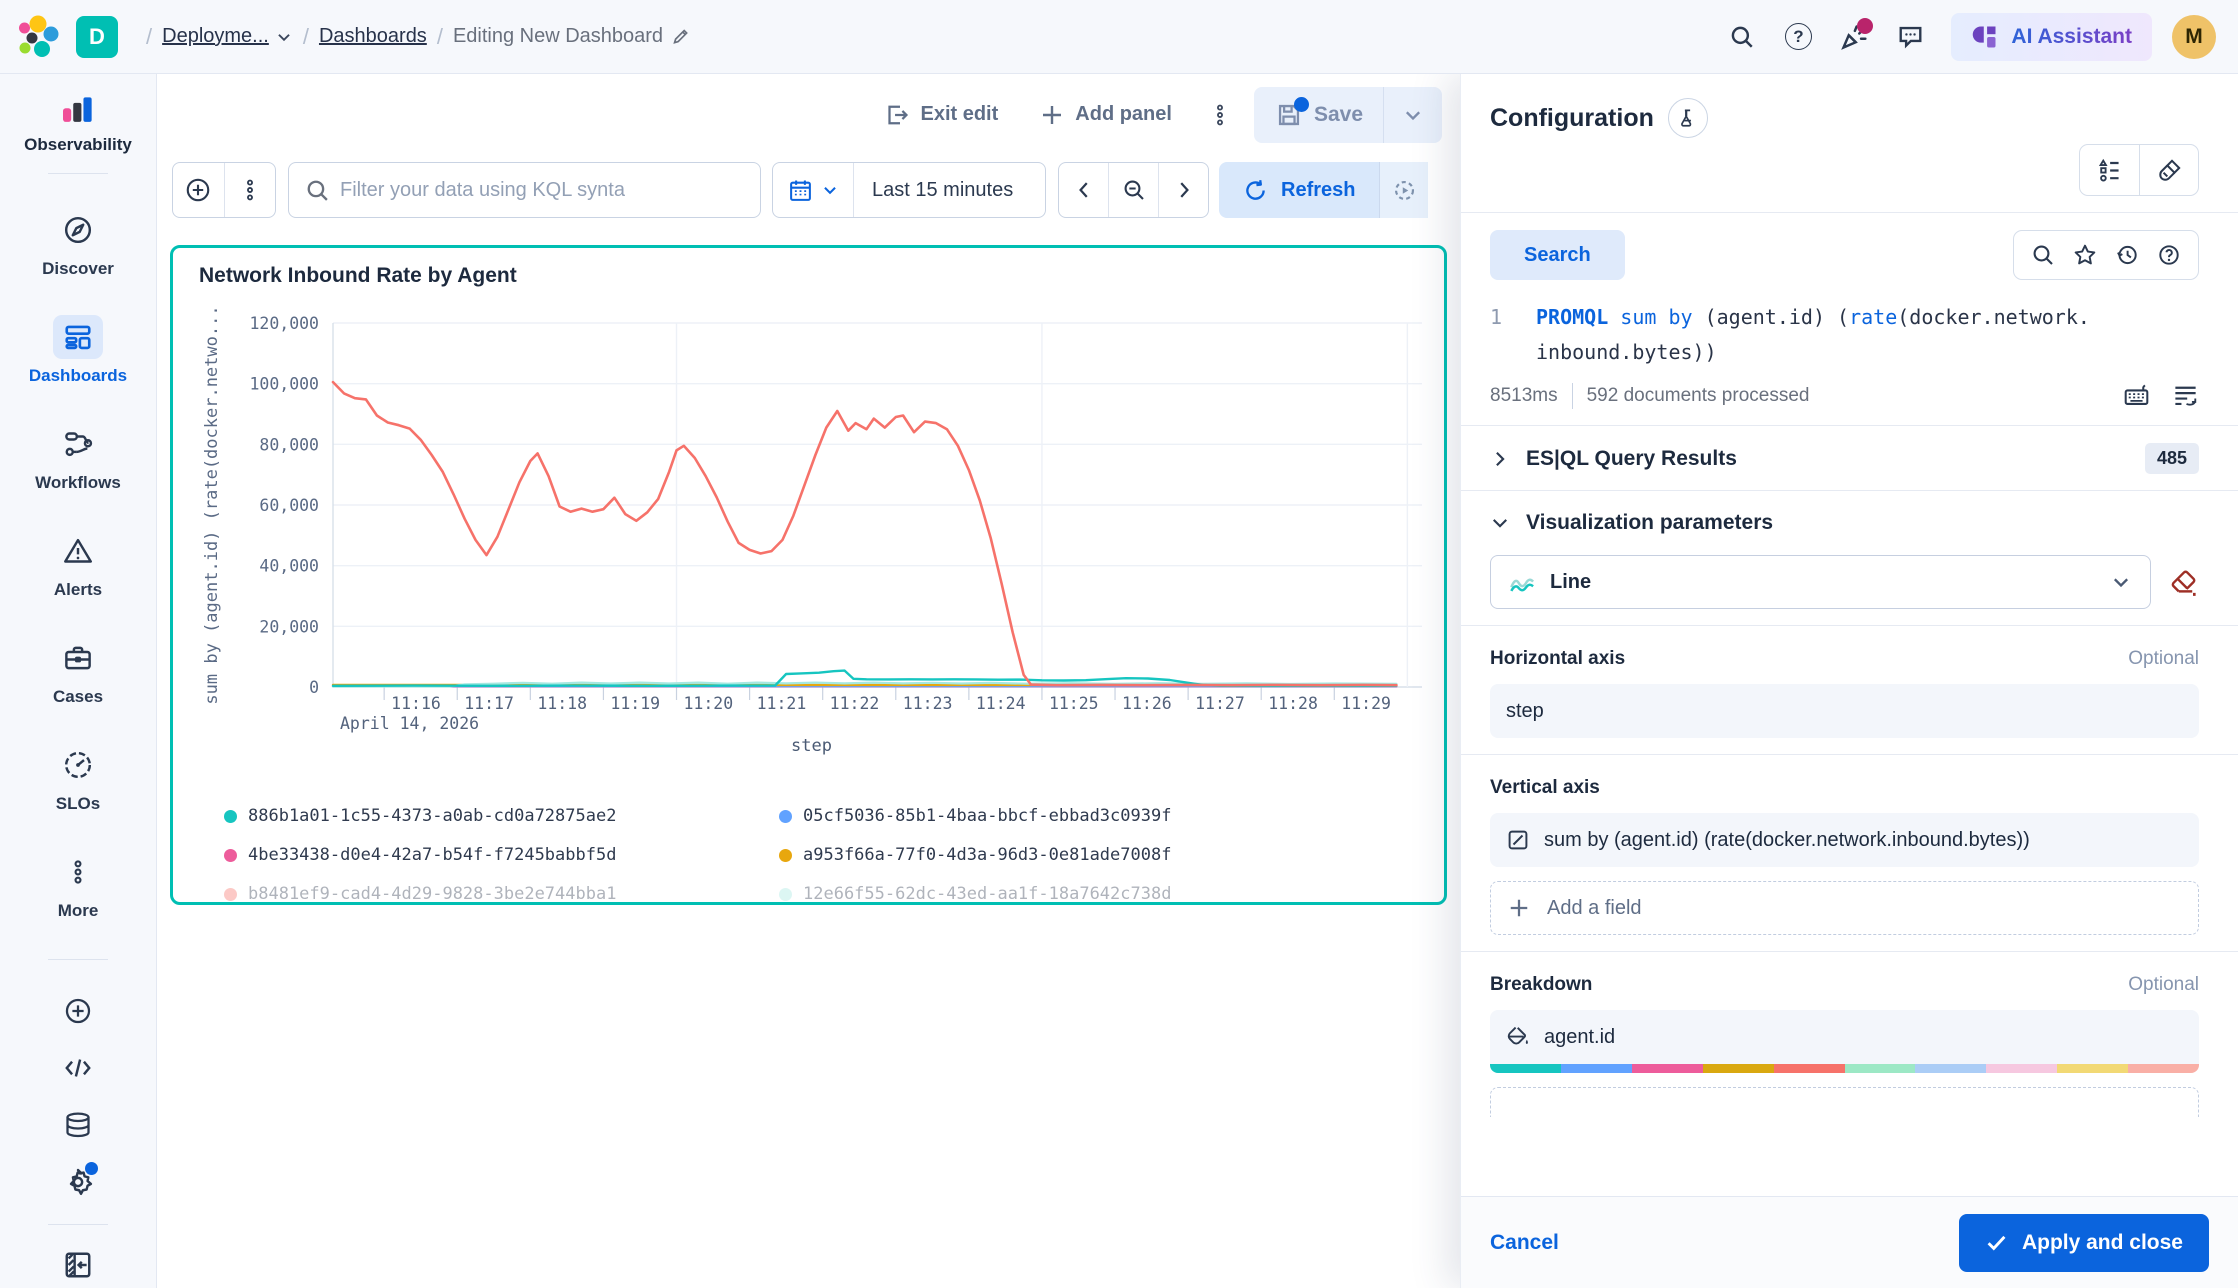  I want to click on sidebar-item-slos: SLOs, so click(78, 778).